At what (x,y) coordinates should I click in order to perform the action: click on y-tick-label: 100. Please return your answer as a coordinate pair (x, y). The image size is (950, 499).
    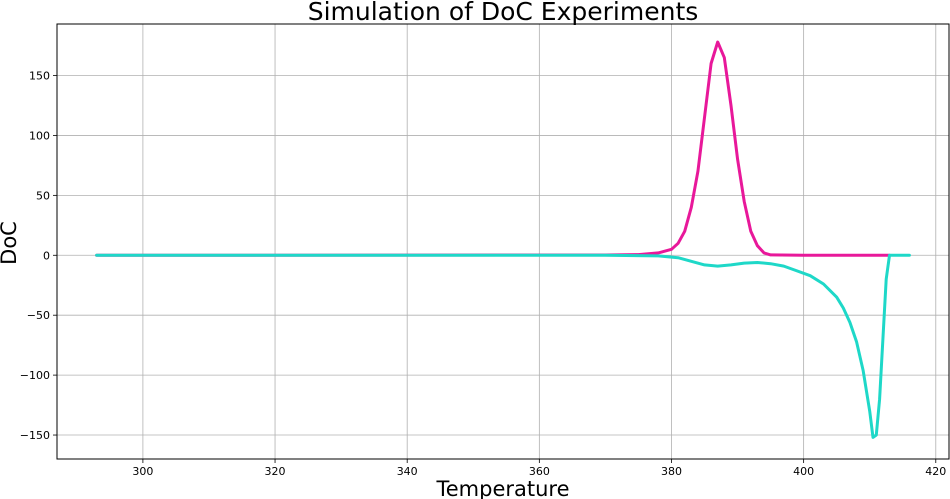
    Looking at the image, I should click on (39, 135).